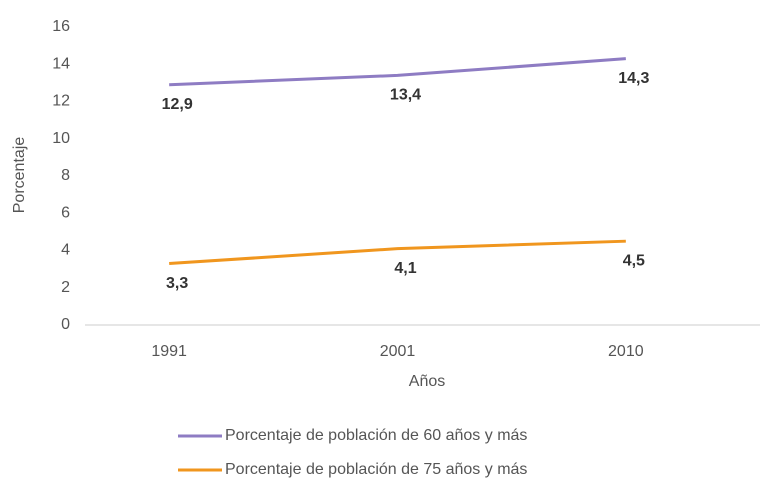 Image resolution: width=768 pixels, height=482 pixels. What do you see at coordinates (376, 469) in the screenshot?
I see `legend-label: Porcentaje de población de 75 años y más` at bounding box center [376, 469].